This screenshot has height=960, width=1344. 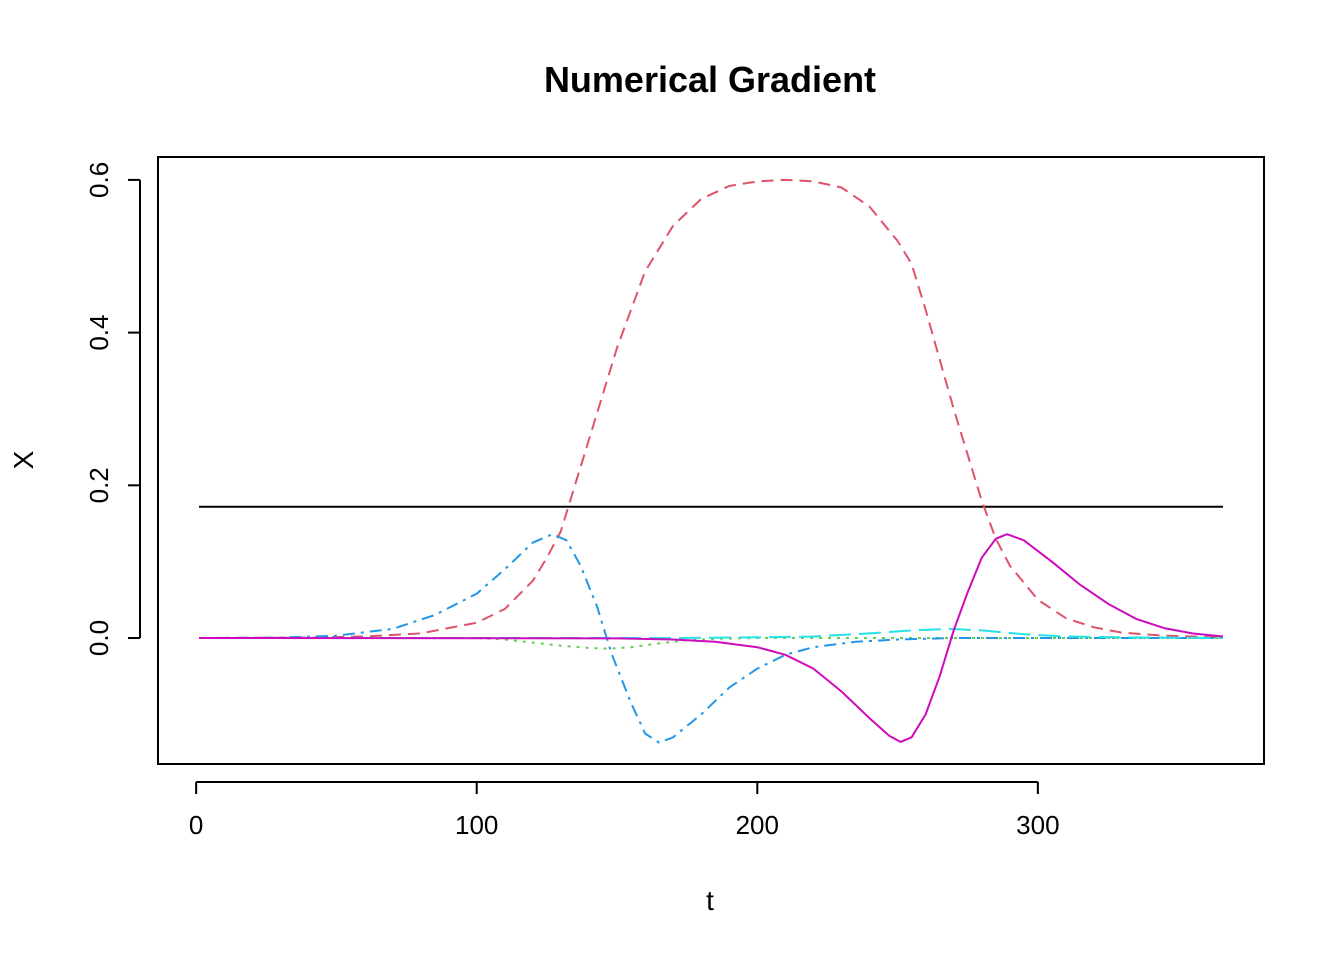 What do you see at coordinates (710, 79) in the screenshot?
I see `chart-title: Numerical Gradient` at bounding box center [710, 79].